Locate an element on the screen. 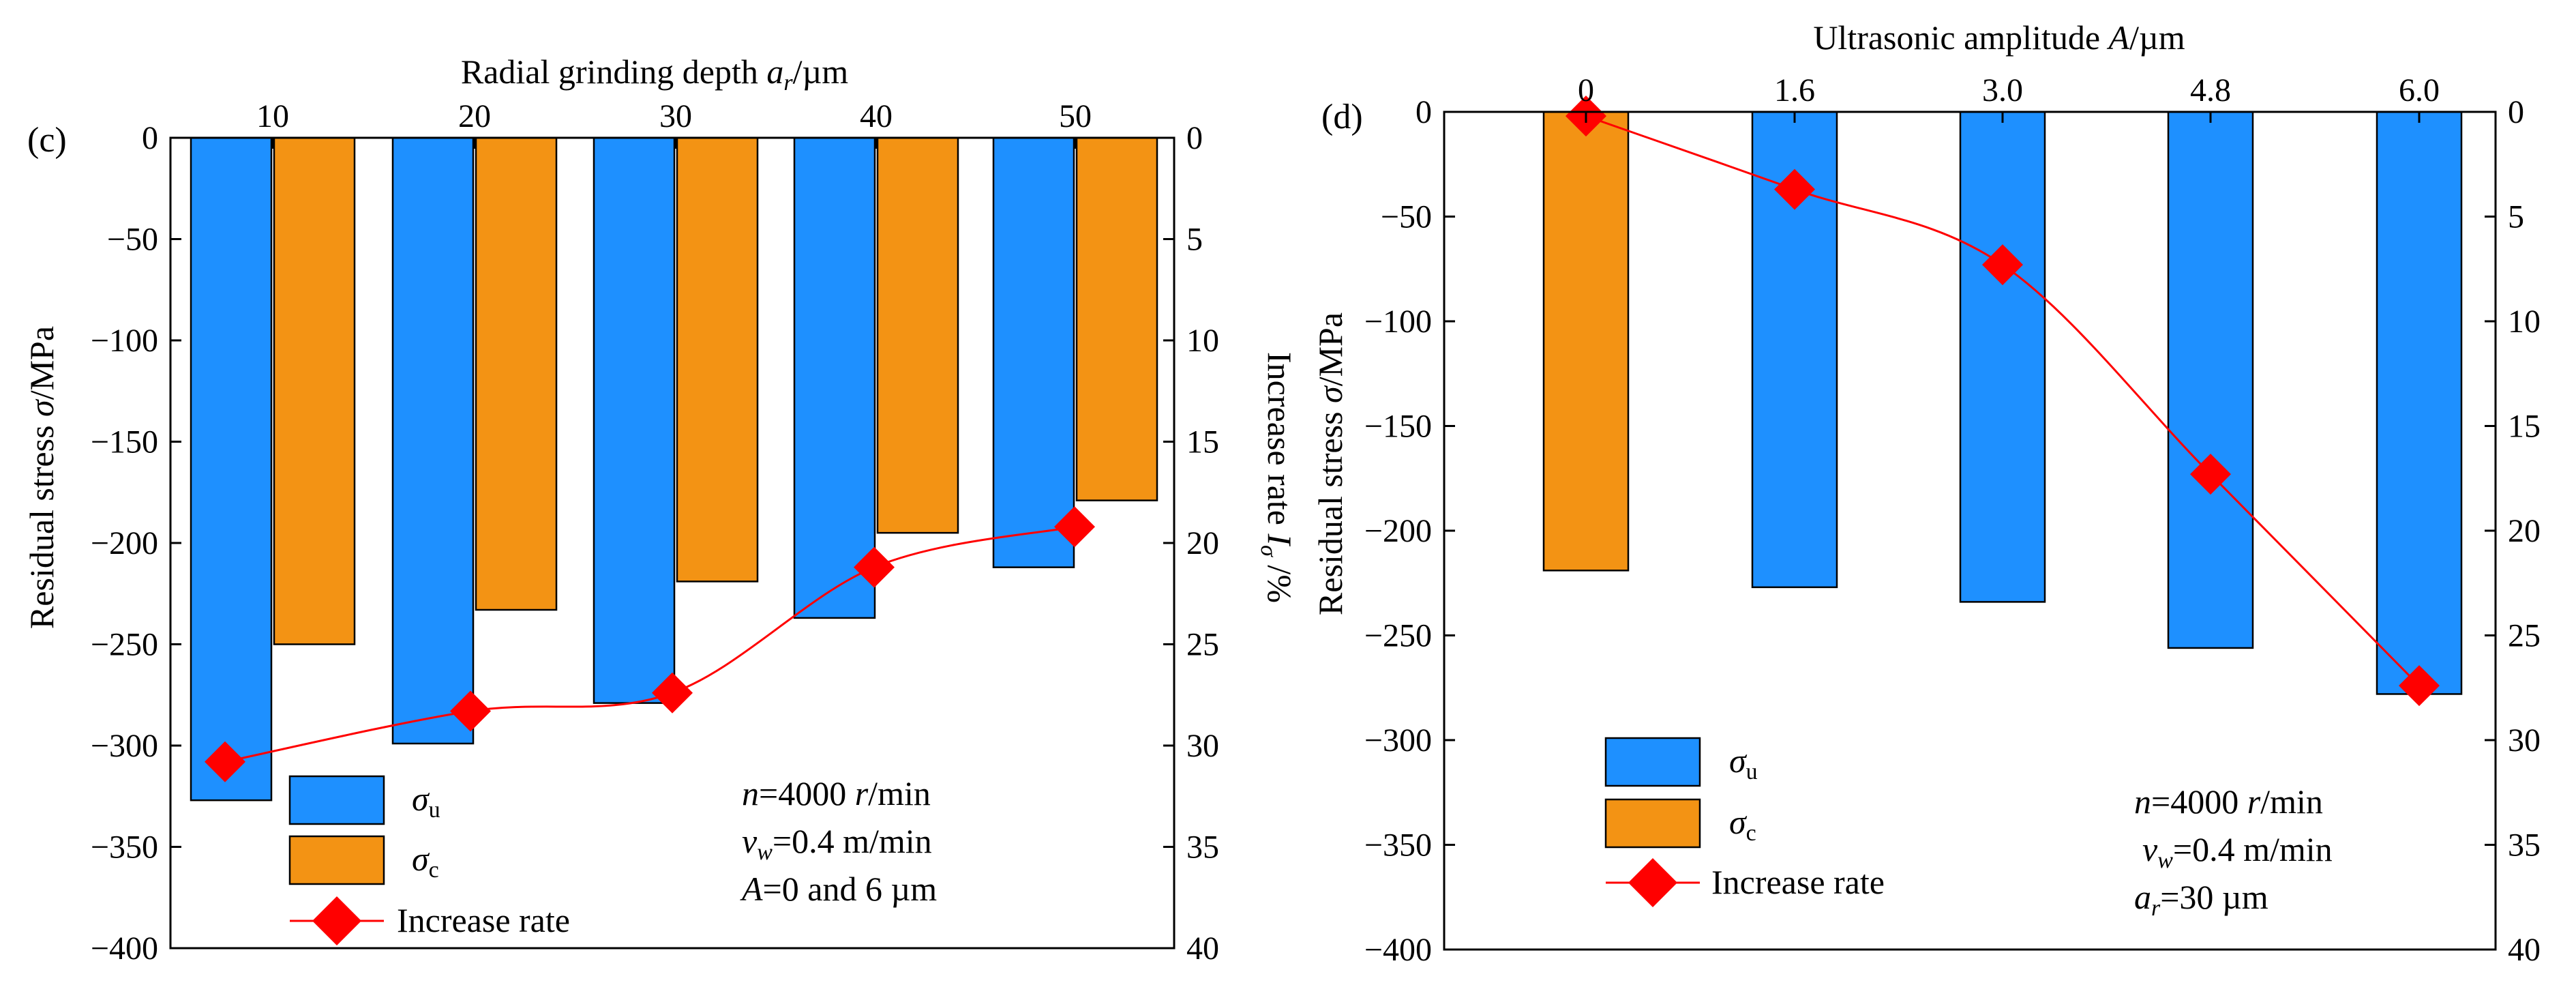 The height and width of the screenshot is (985, 2576). left-tick-label-c: −350 is located at coordinates (125, 847).